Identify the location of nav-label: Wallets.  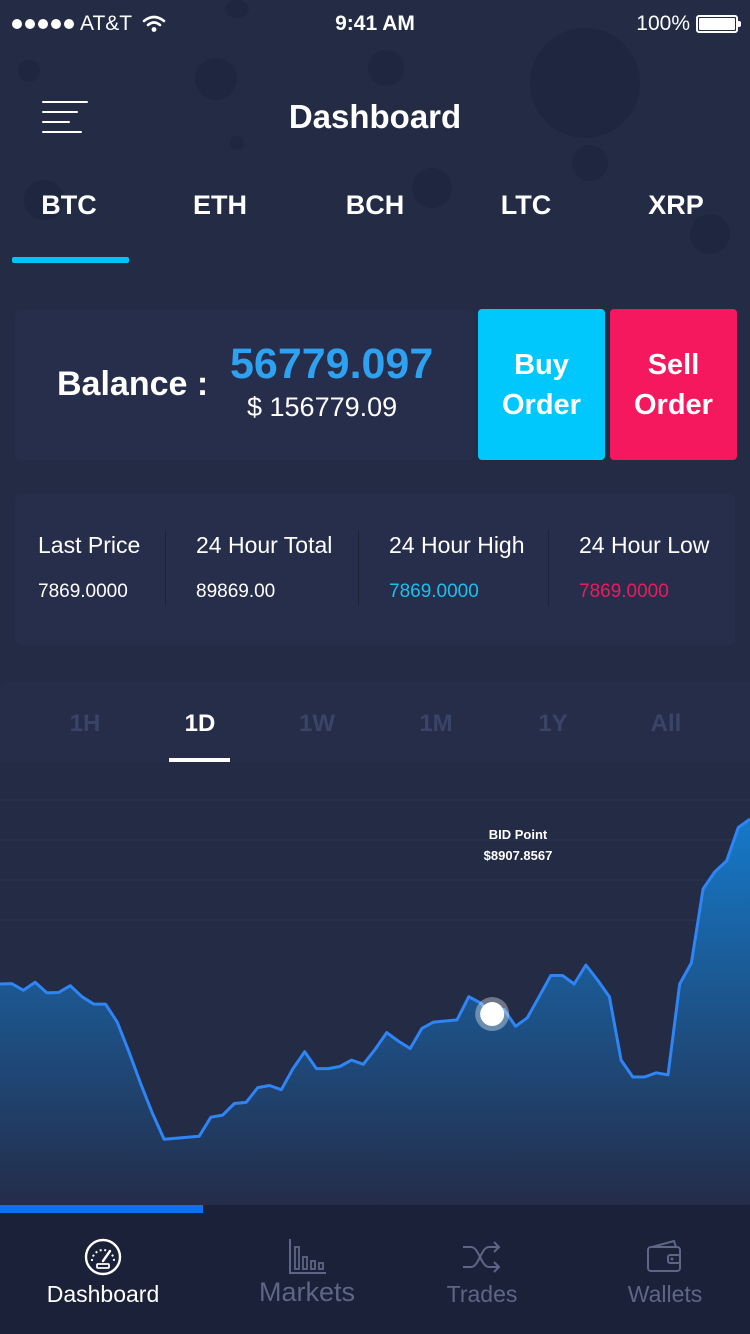
(665, 1294).